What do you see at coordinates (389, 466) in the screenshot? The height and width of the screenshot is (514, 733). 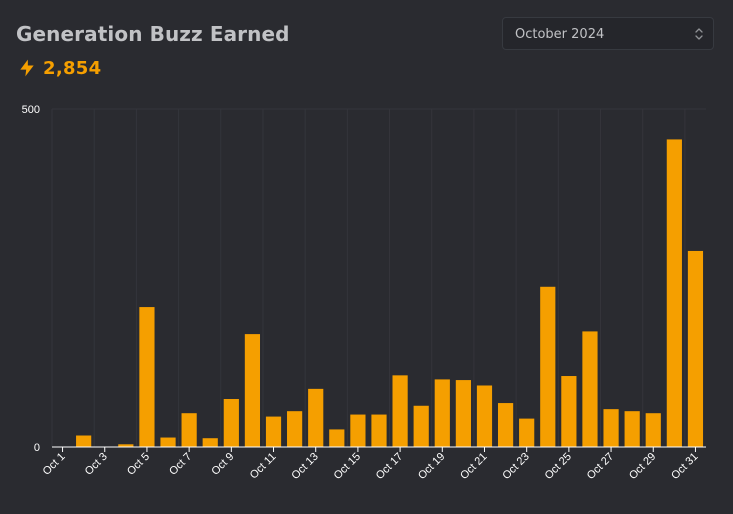 I see `x-tick-label: Oct 17` at bounding box center [389, 466].